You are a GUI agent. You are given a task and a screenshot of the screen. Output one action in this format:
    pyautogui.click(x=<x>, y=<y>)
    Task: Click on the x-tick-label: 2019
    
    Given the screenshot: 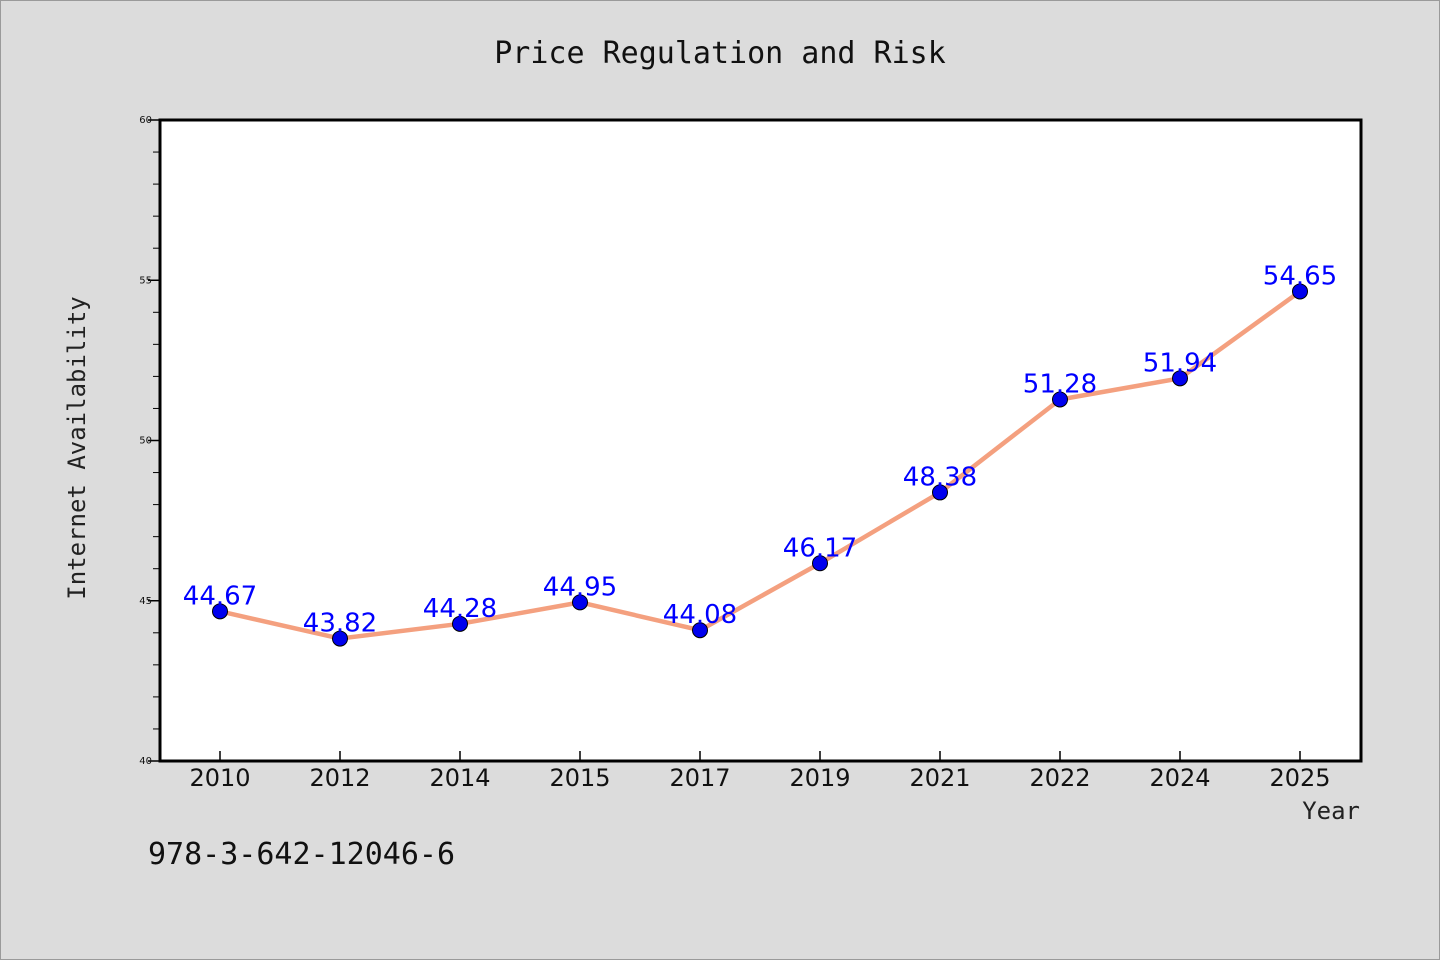 What is the action you would take?
    pyautogui.click(x=819, y=778)
    